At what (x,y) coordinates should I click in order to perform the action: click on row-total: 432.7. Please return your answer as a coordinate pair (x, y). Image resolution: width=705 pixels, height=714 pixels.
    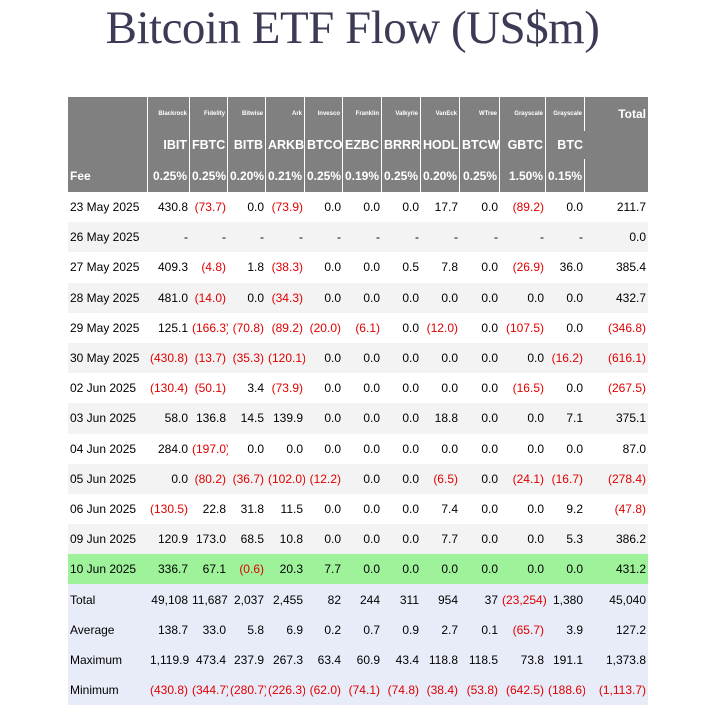
    Looking at the image, I should click on (616, 297).